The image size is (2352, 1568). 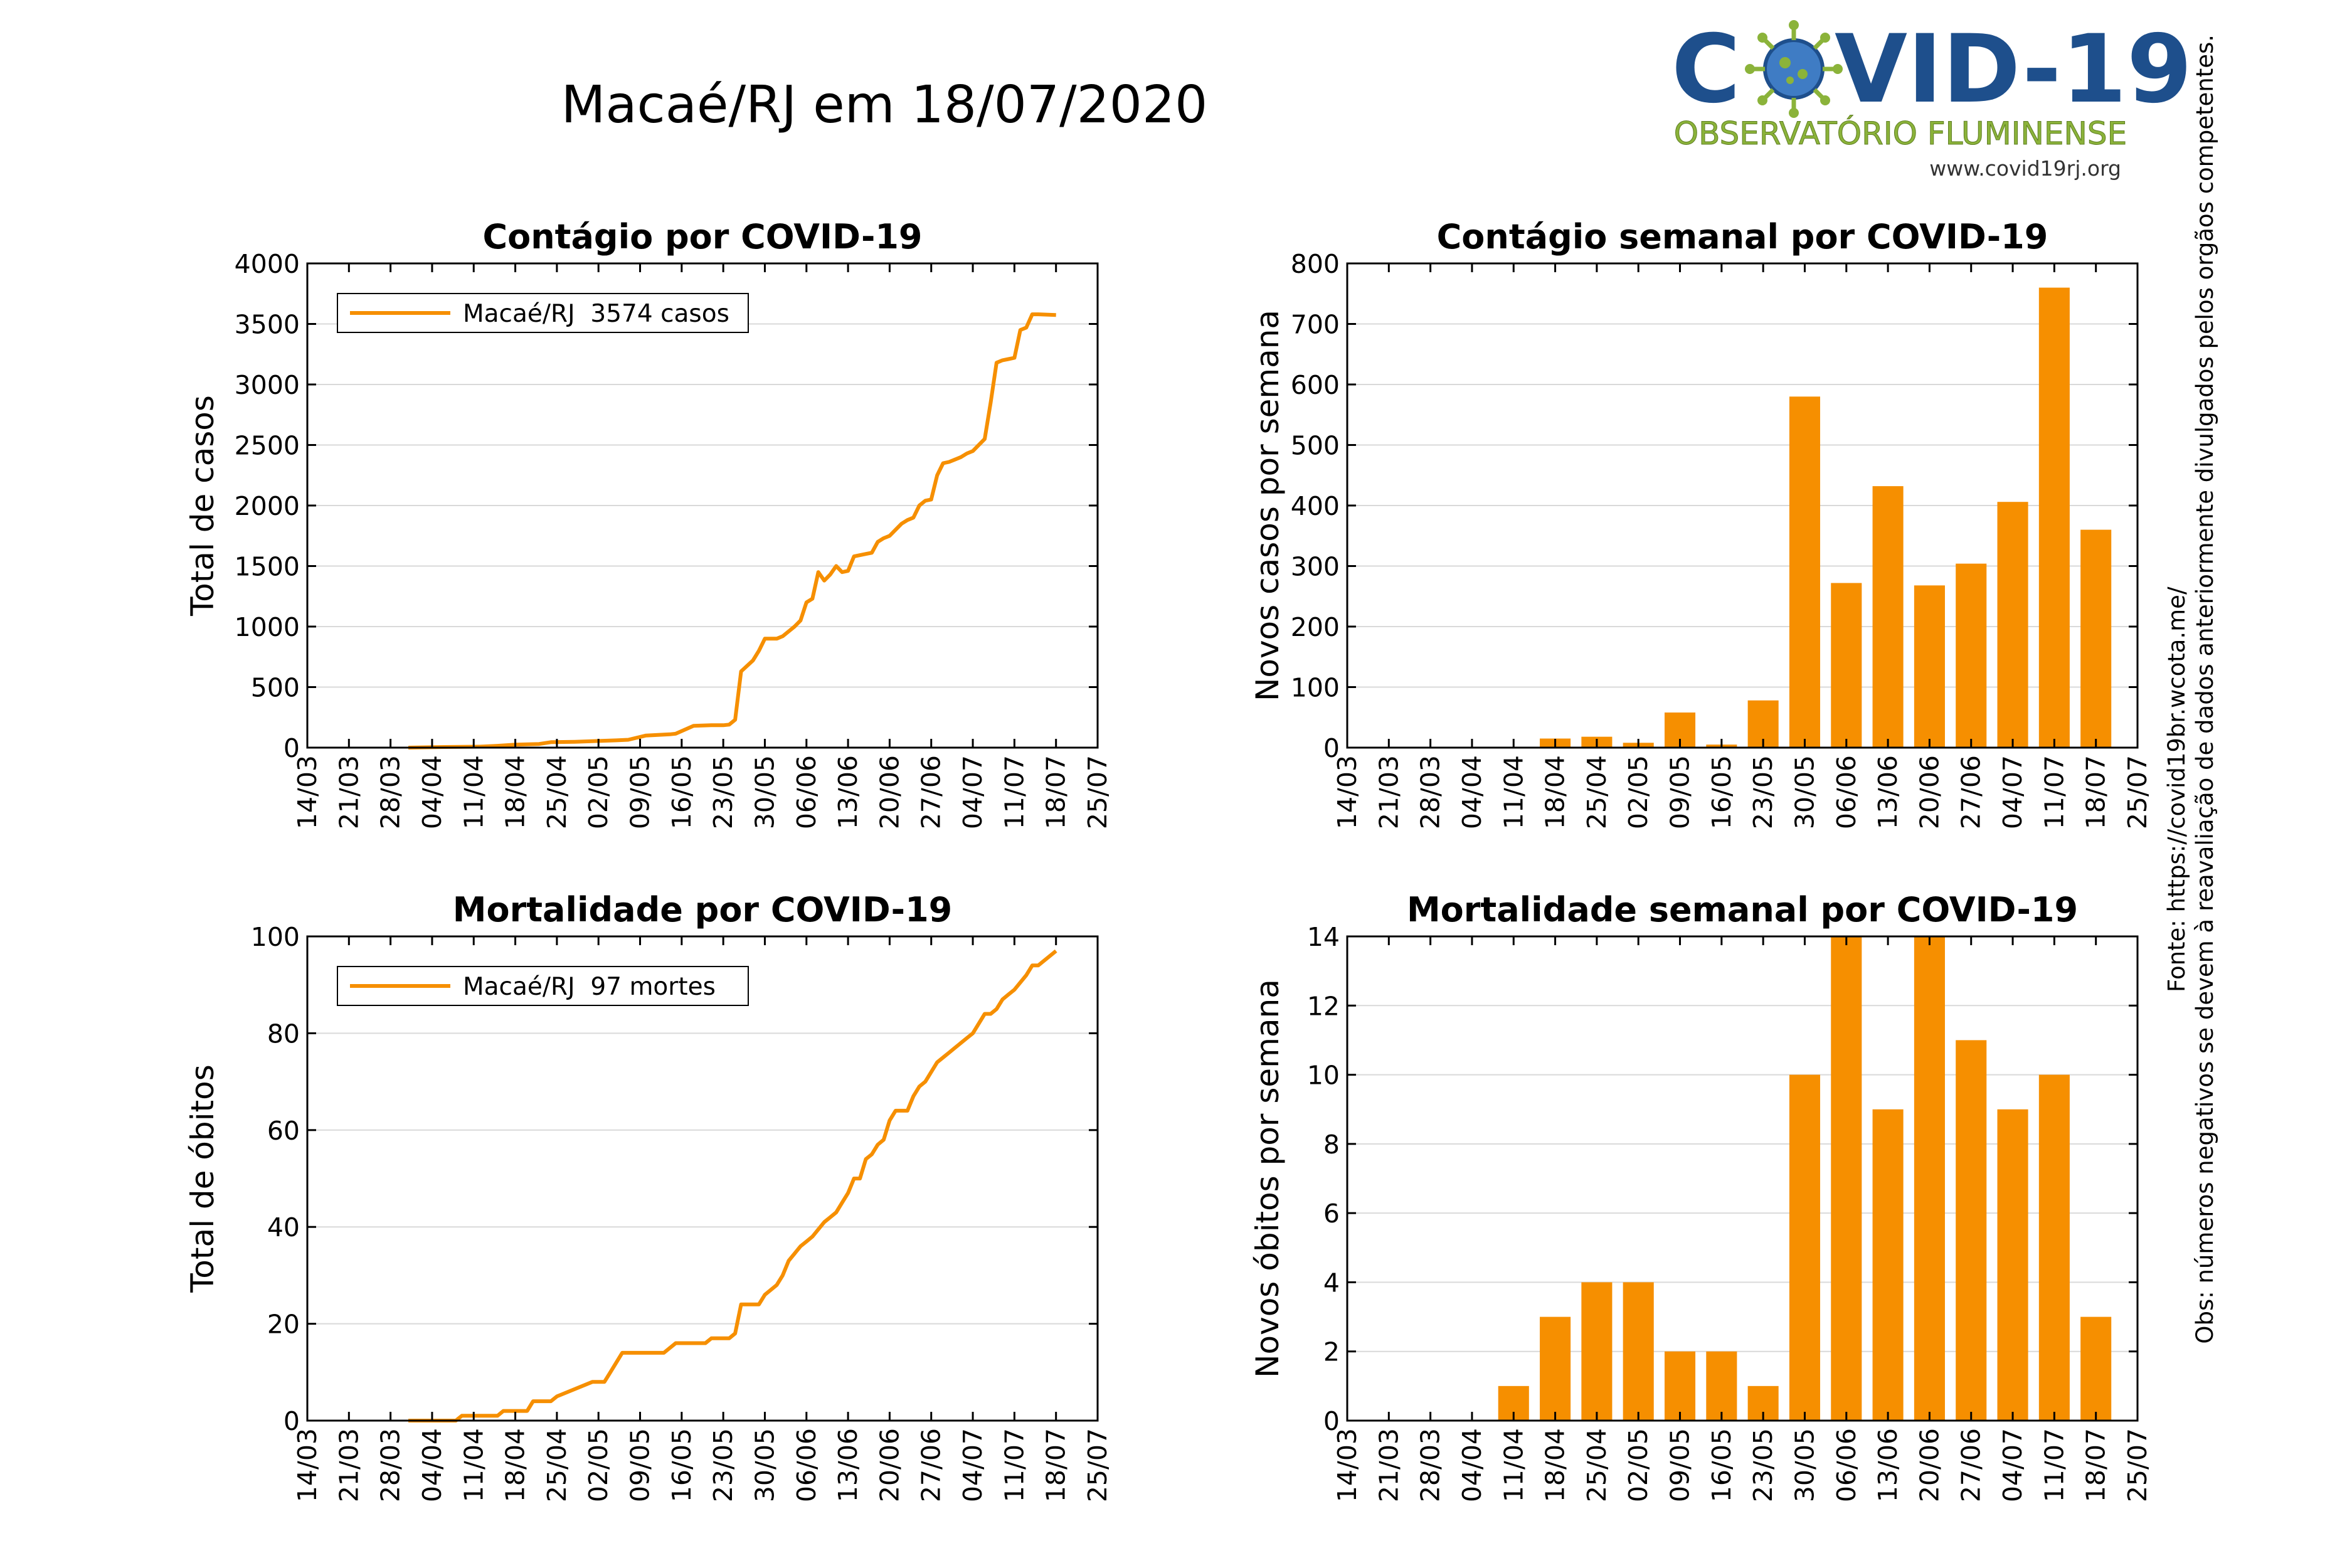 I want to click on x-tick-label: 23/05, so click(x=1763, y=792).